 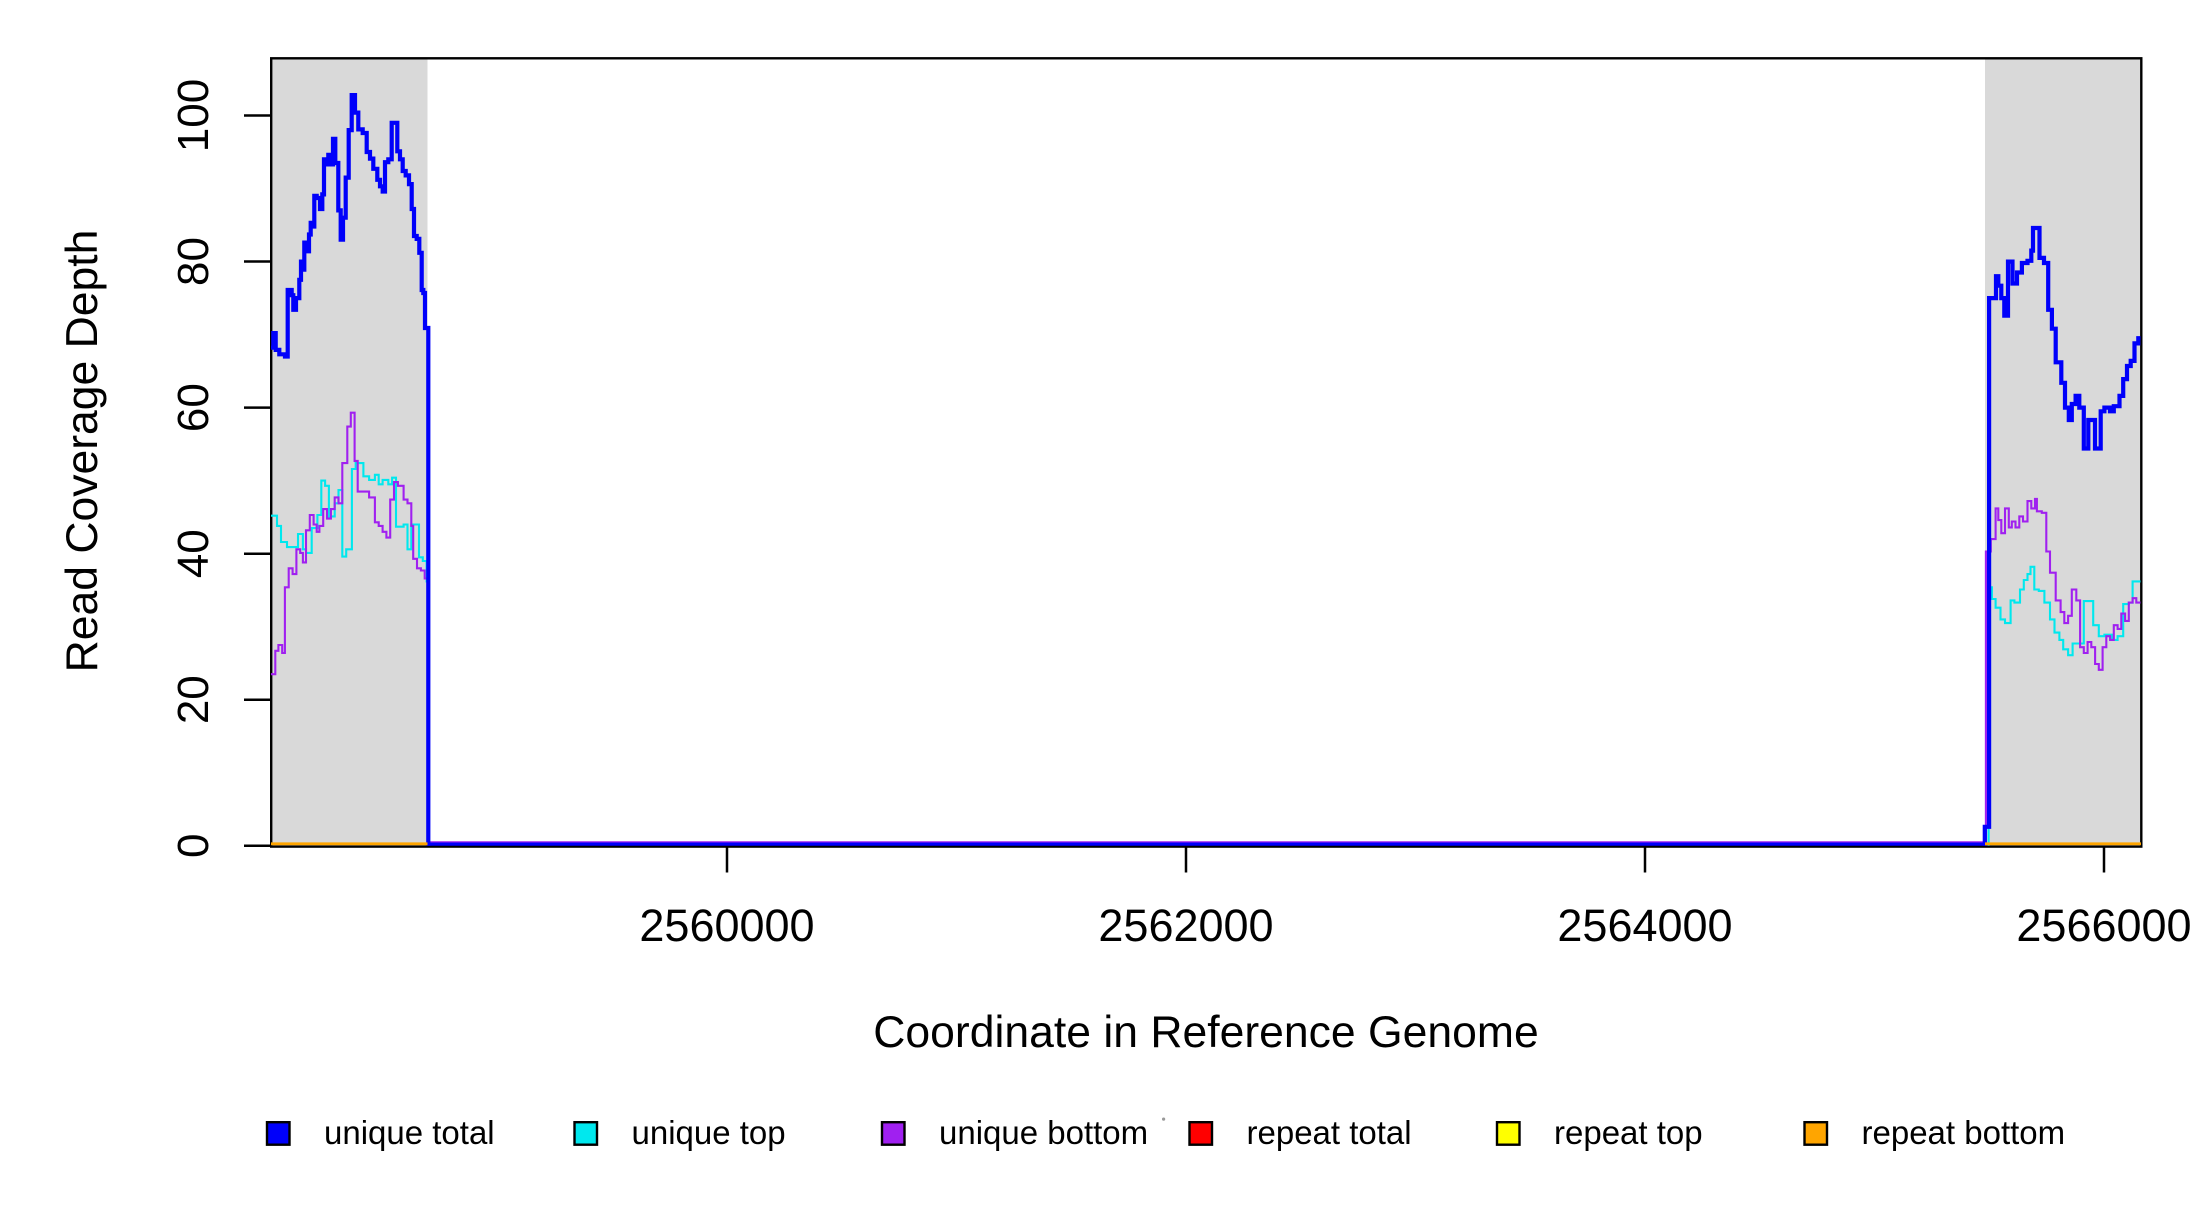 I want to click on svg-text: 20, so click(x=193, y=699).